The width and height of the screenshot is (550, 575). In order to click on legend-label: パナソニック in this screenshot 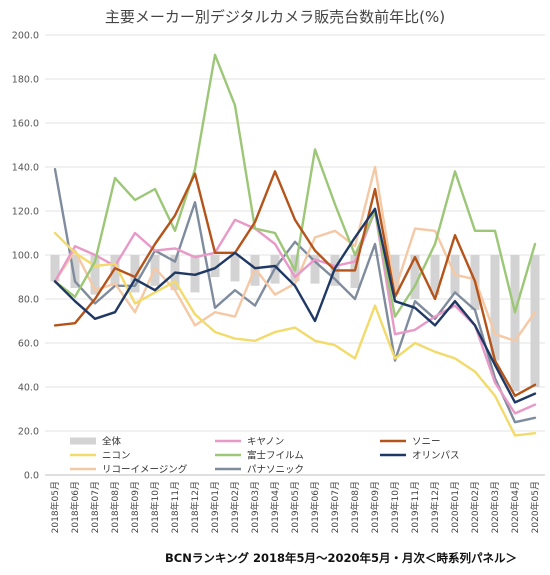, I will do `click(275, 470)`.